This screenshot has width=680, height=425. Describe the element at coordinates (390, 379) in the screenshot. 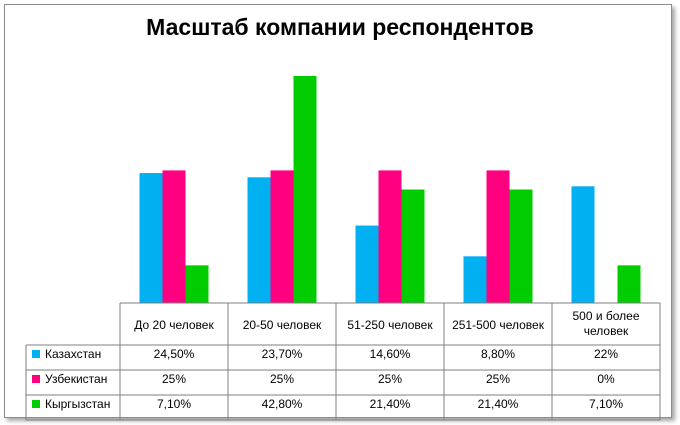

I see `data-label-2-3: 25%` at that location.